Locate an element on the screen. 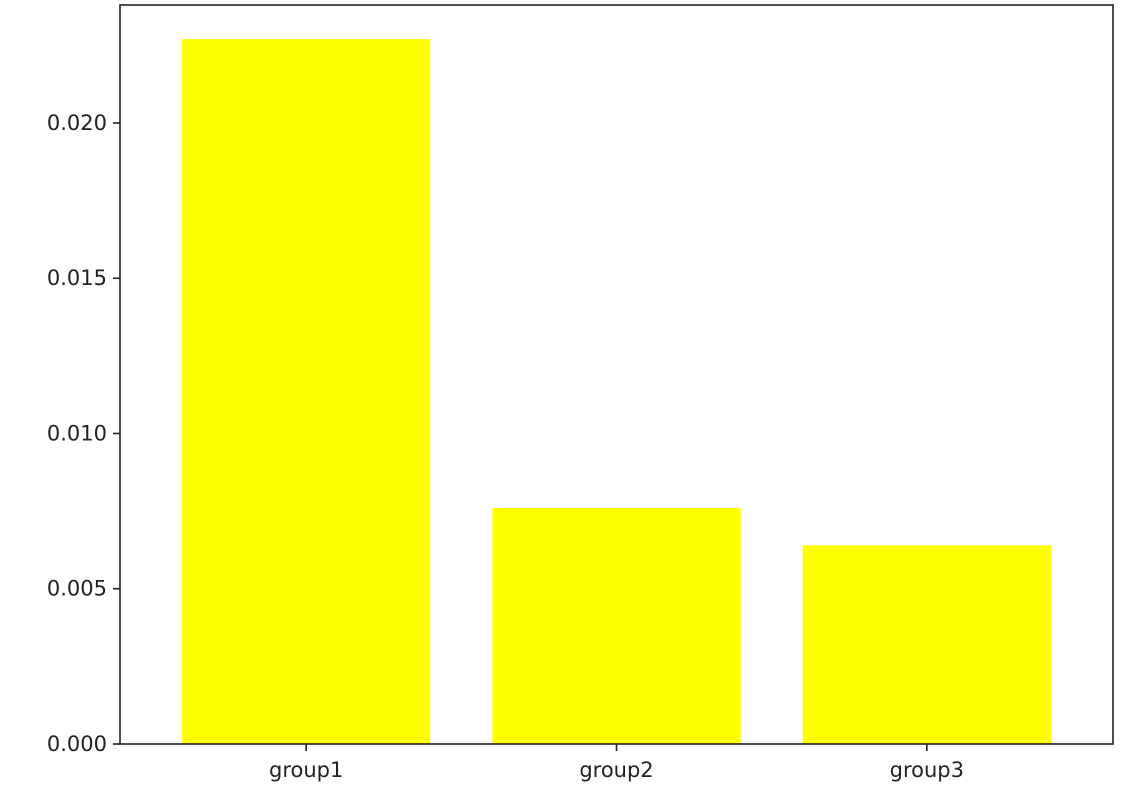  bar-group3 is located at coordinates (926, 644).